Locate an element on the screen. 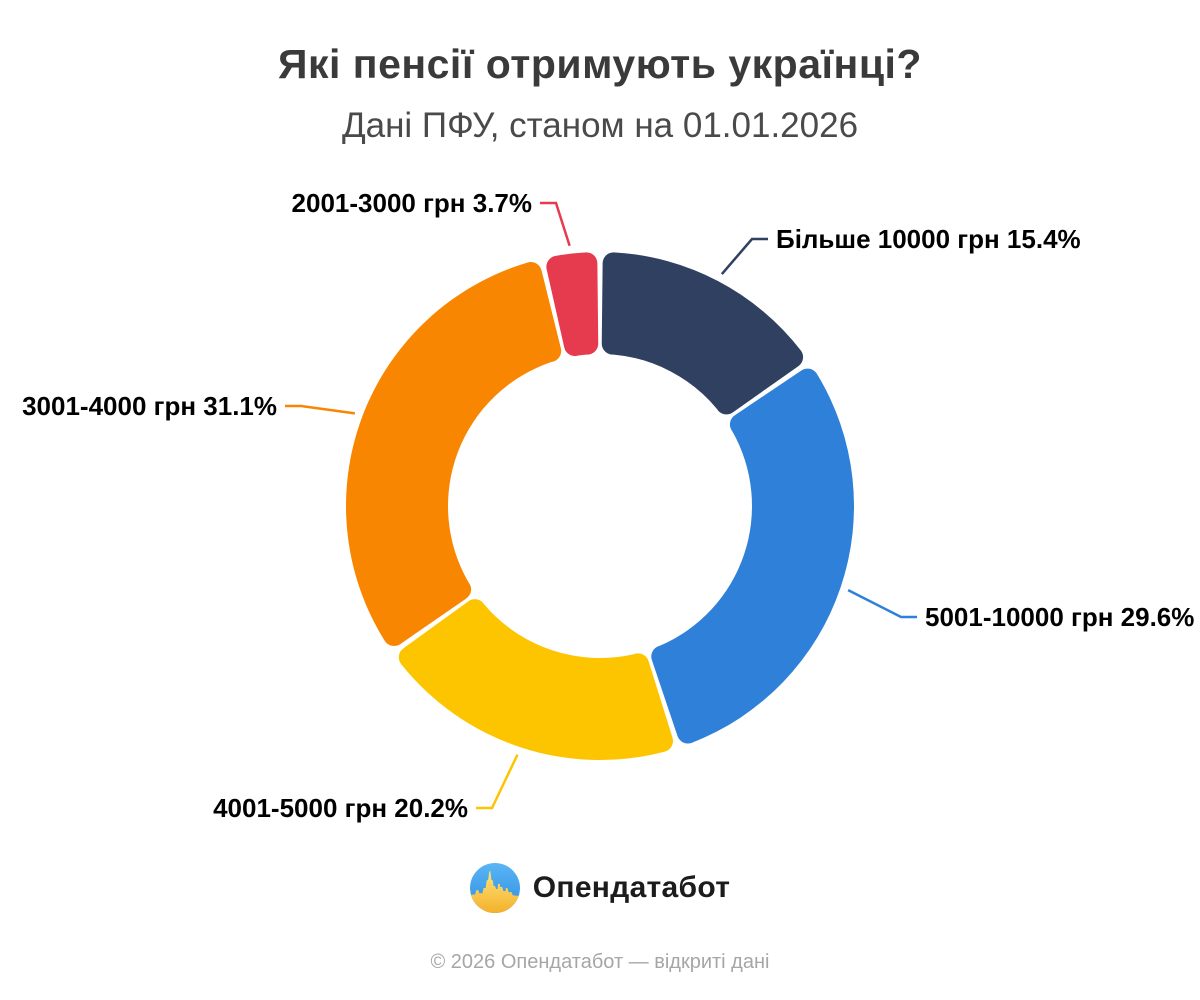 The image size is (1200, 1000). slice-label-3001-4000: 3001-4000 грн 31.1% is located at coordinates (149, 406).